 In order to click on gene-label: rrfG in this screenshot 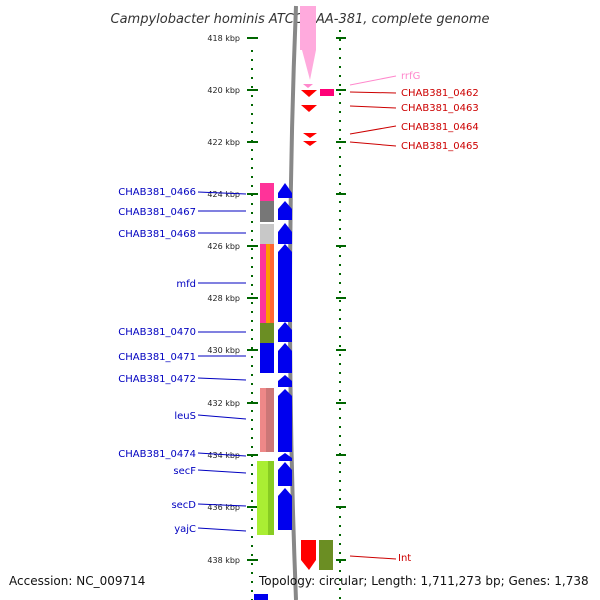, I will do `click(410, 76)`.